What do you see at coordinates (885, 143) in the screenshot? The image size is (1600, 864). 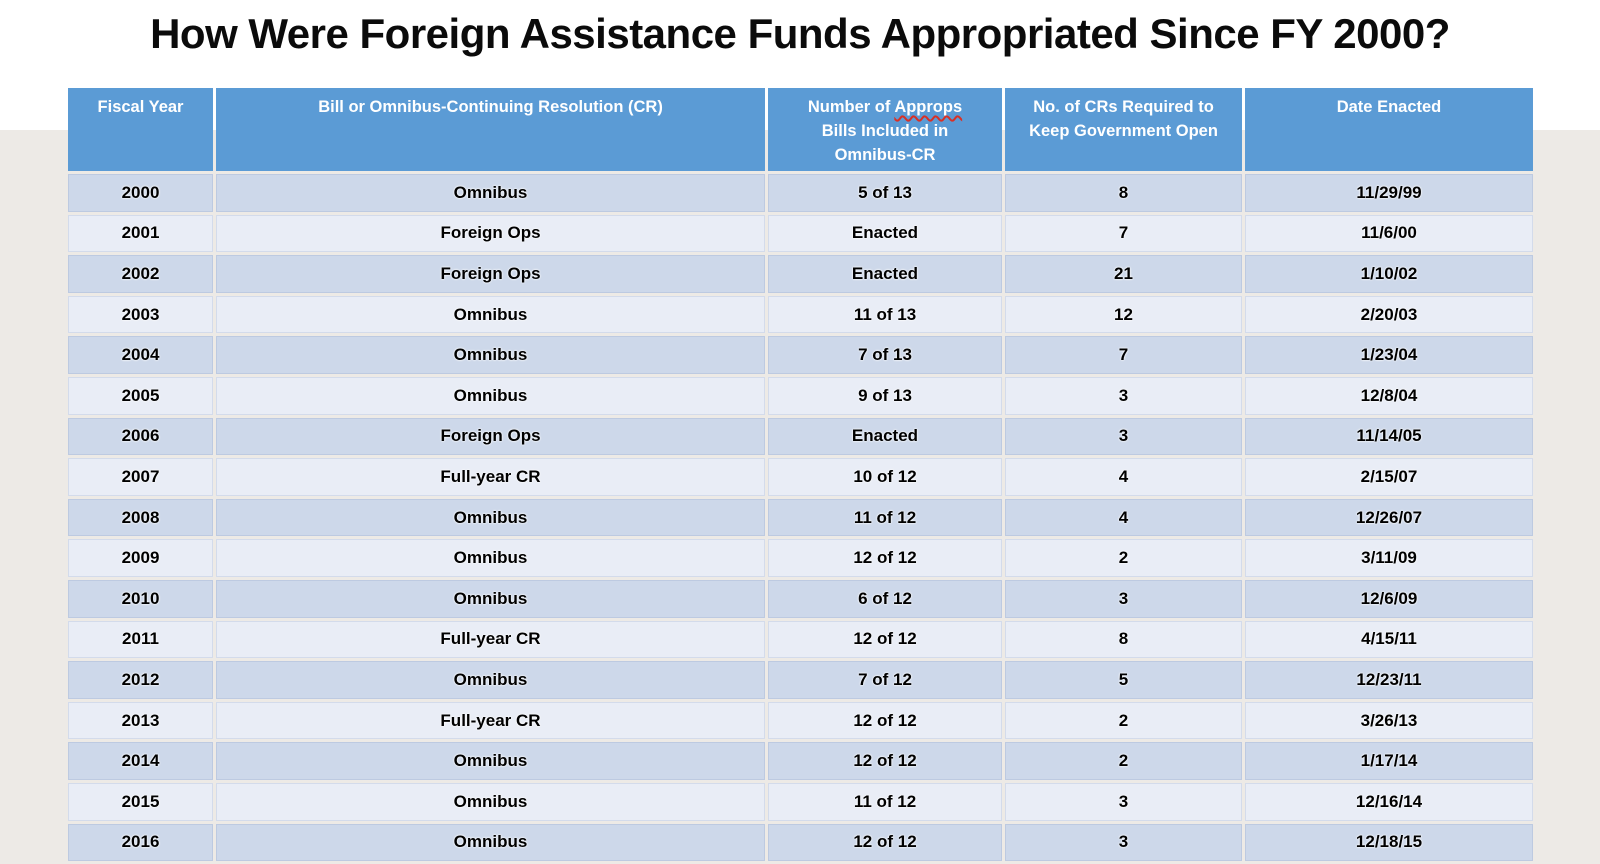 I see `header-text-suffix: Bills Included in Omnibus-CR` at bounding box center [885, 143].